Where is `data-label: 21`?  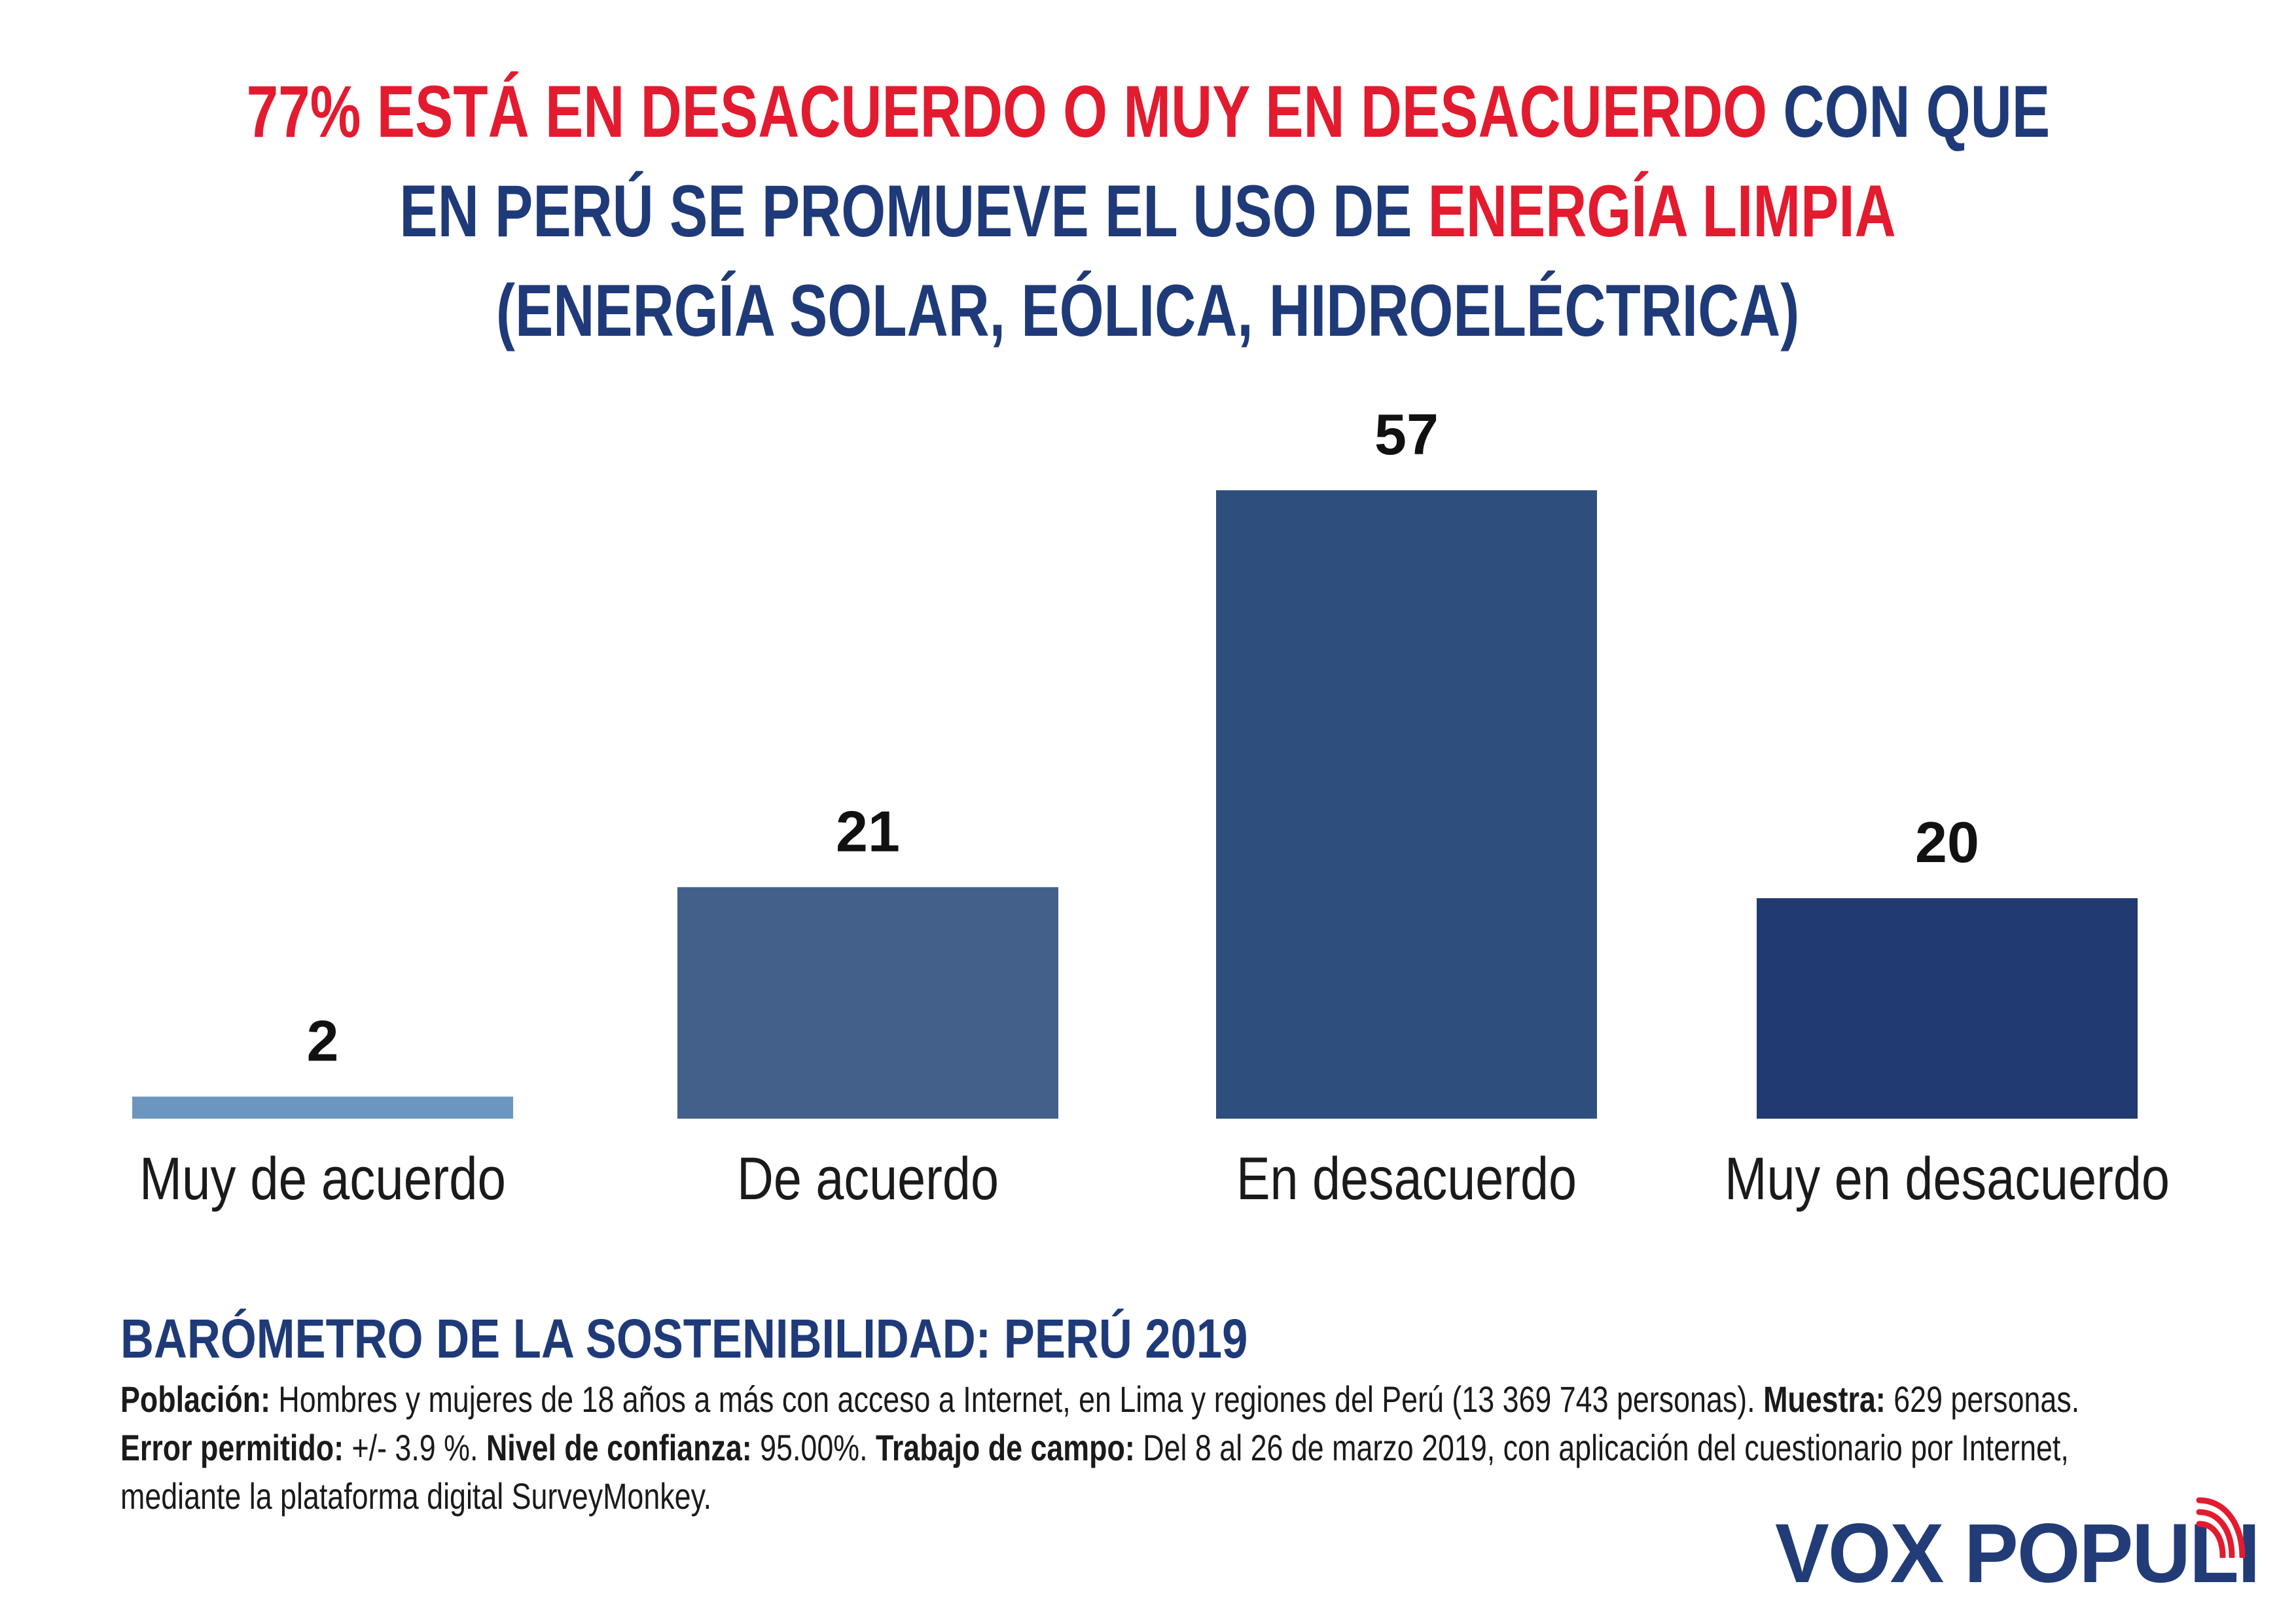 data-label: 21 is located at coordinates (868, 831).